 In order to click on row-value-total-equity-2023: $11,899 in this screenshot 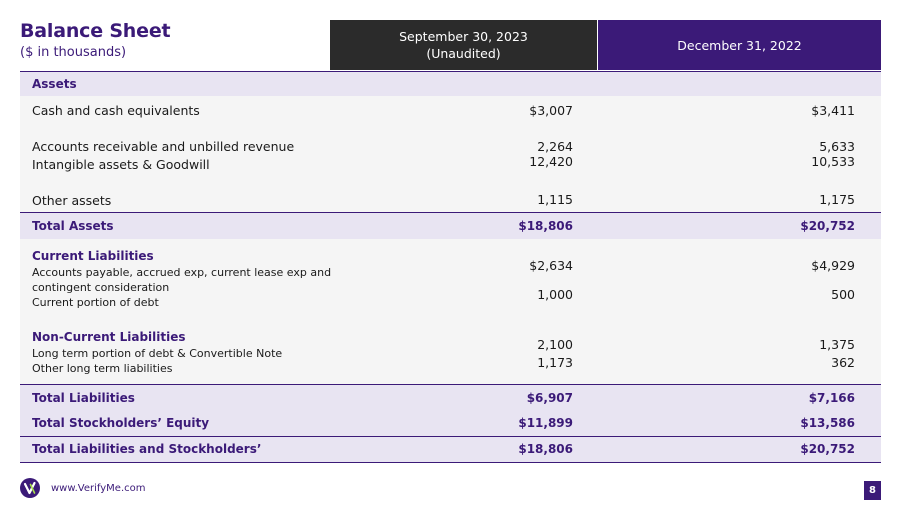, I will do `click(545, 423)`.